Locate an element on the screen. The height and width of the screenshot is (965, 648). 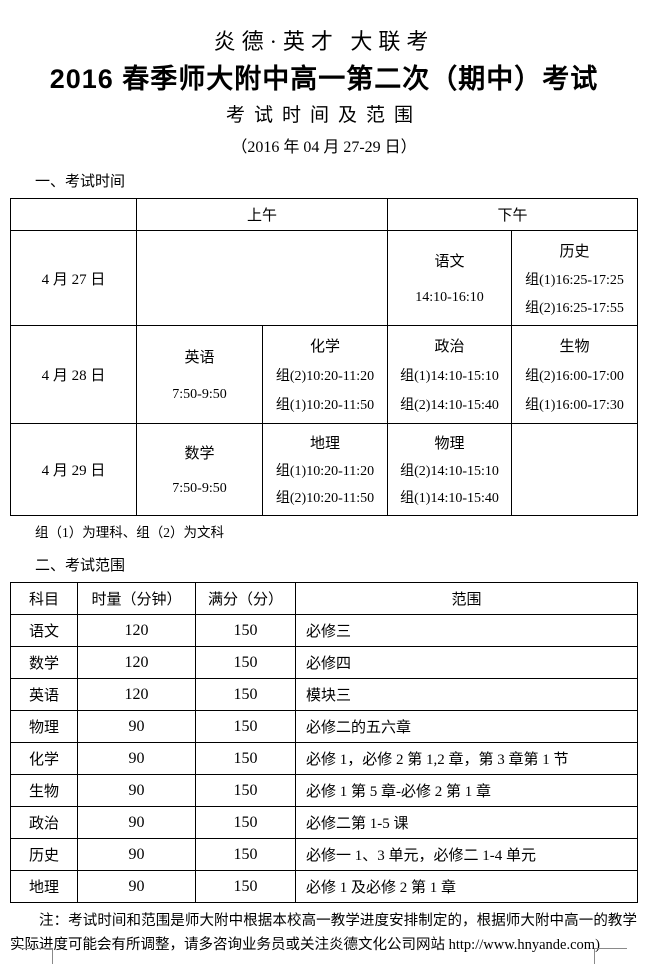
brand-title: 炎德·英才 大联考 is located at coordinates (324, 41).